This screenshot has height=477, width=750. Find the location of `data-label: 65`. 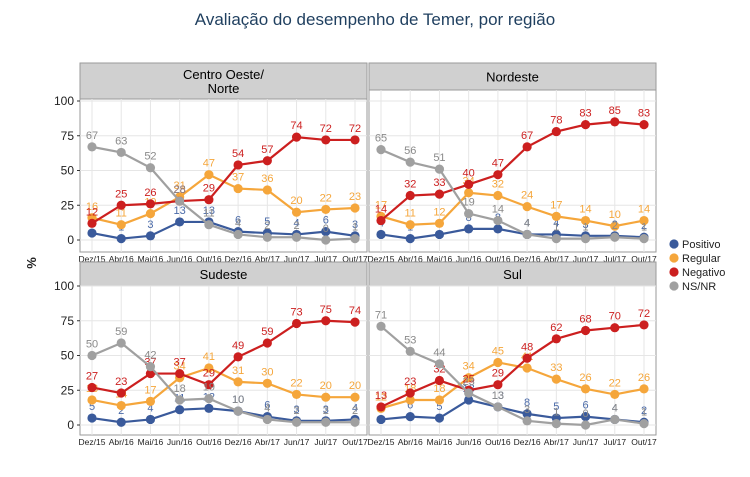

data-label: 65 is located at coordinates (381, 139).